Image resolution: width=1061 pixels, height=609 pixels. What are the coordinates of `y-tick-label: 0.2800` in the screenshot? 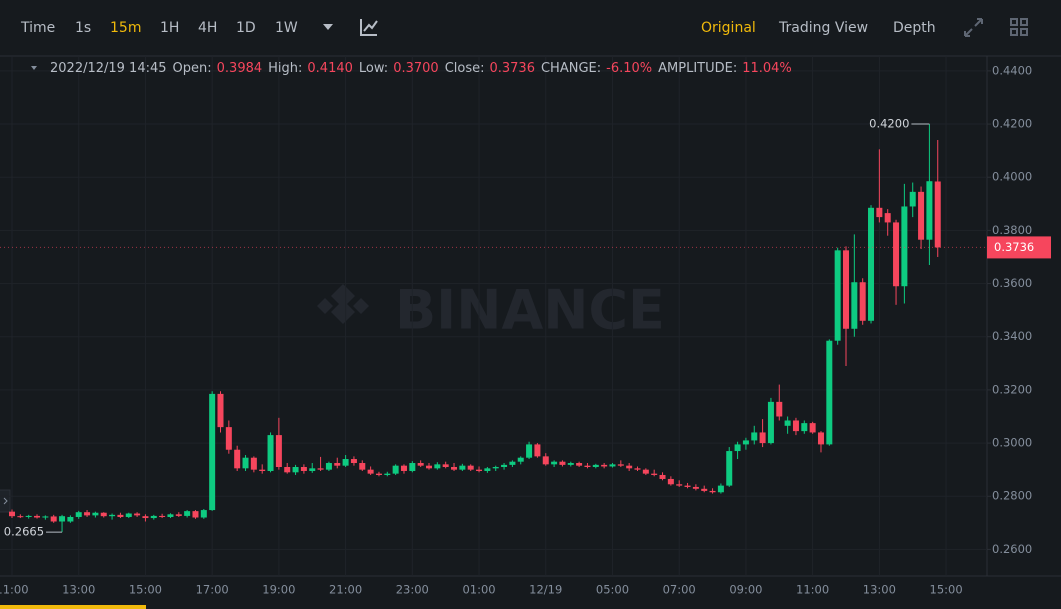 It's located at (1012, 496).